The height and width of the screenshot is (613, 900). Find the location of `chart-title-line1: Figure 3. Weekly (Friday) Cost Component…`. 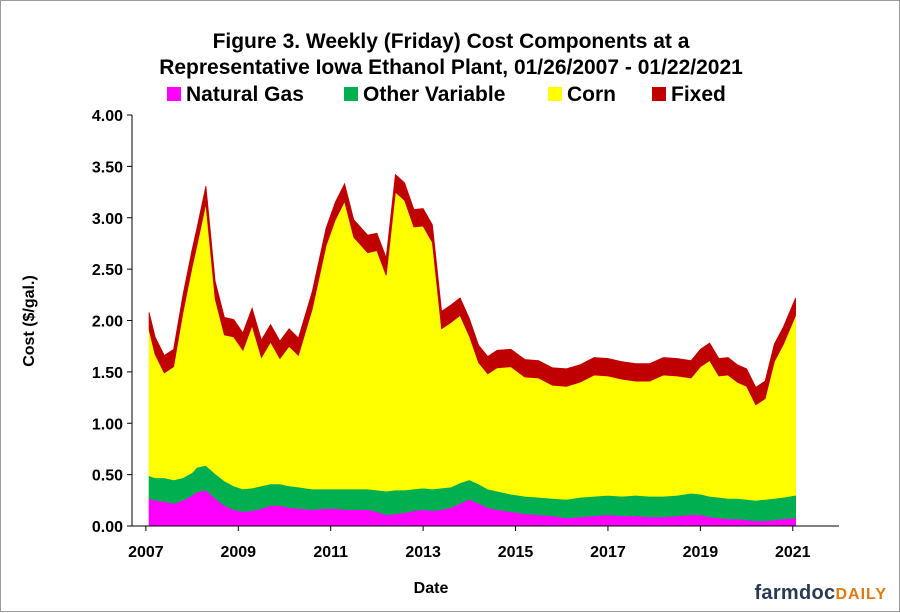

chart-title-line1: Figure 3. Weekly (Friday) Cost Component… is located at coordinates (451, 41).